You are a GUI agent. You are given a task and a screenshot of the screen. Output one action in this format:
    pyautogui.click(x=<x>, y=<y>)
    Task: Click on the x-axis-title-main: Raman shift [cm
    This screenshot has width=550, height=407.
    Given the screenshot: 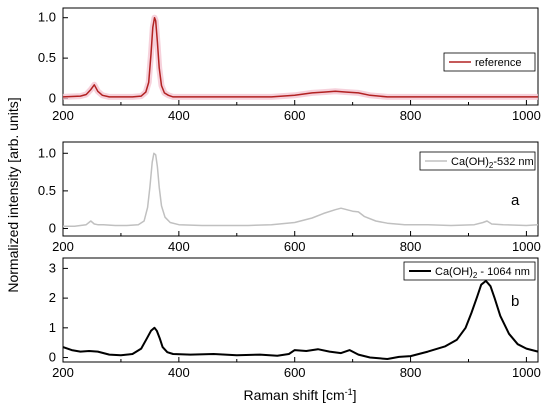 What is the action you would take?
    pyautogui.click(x=293, y=395)
    